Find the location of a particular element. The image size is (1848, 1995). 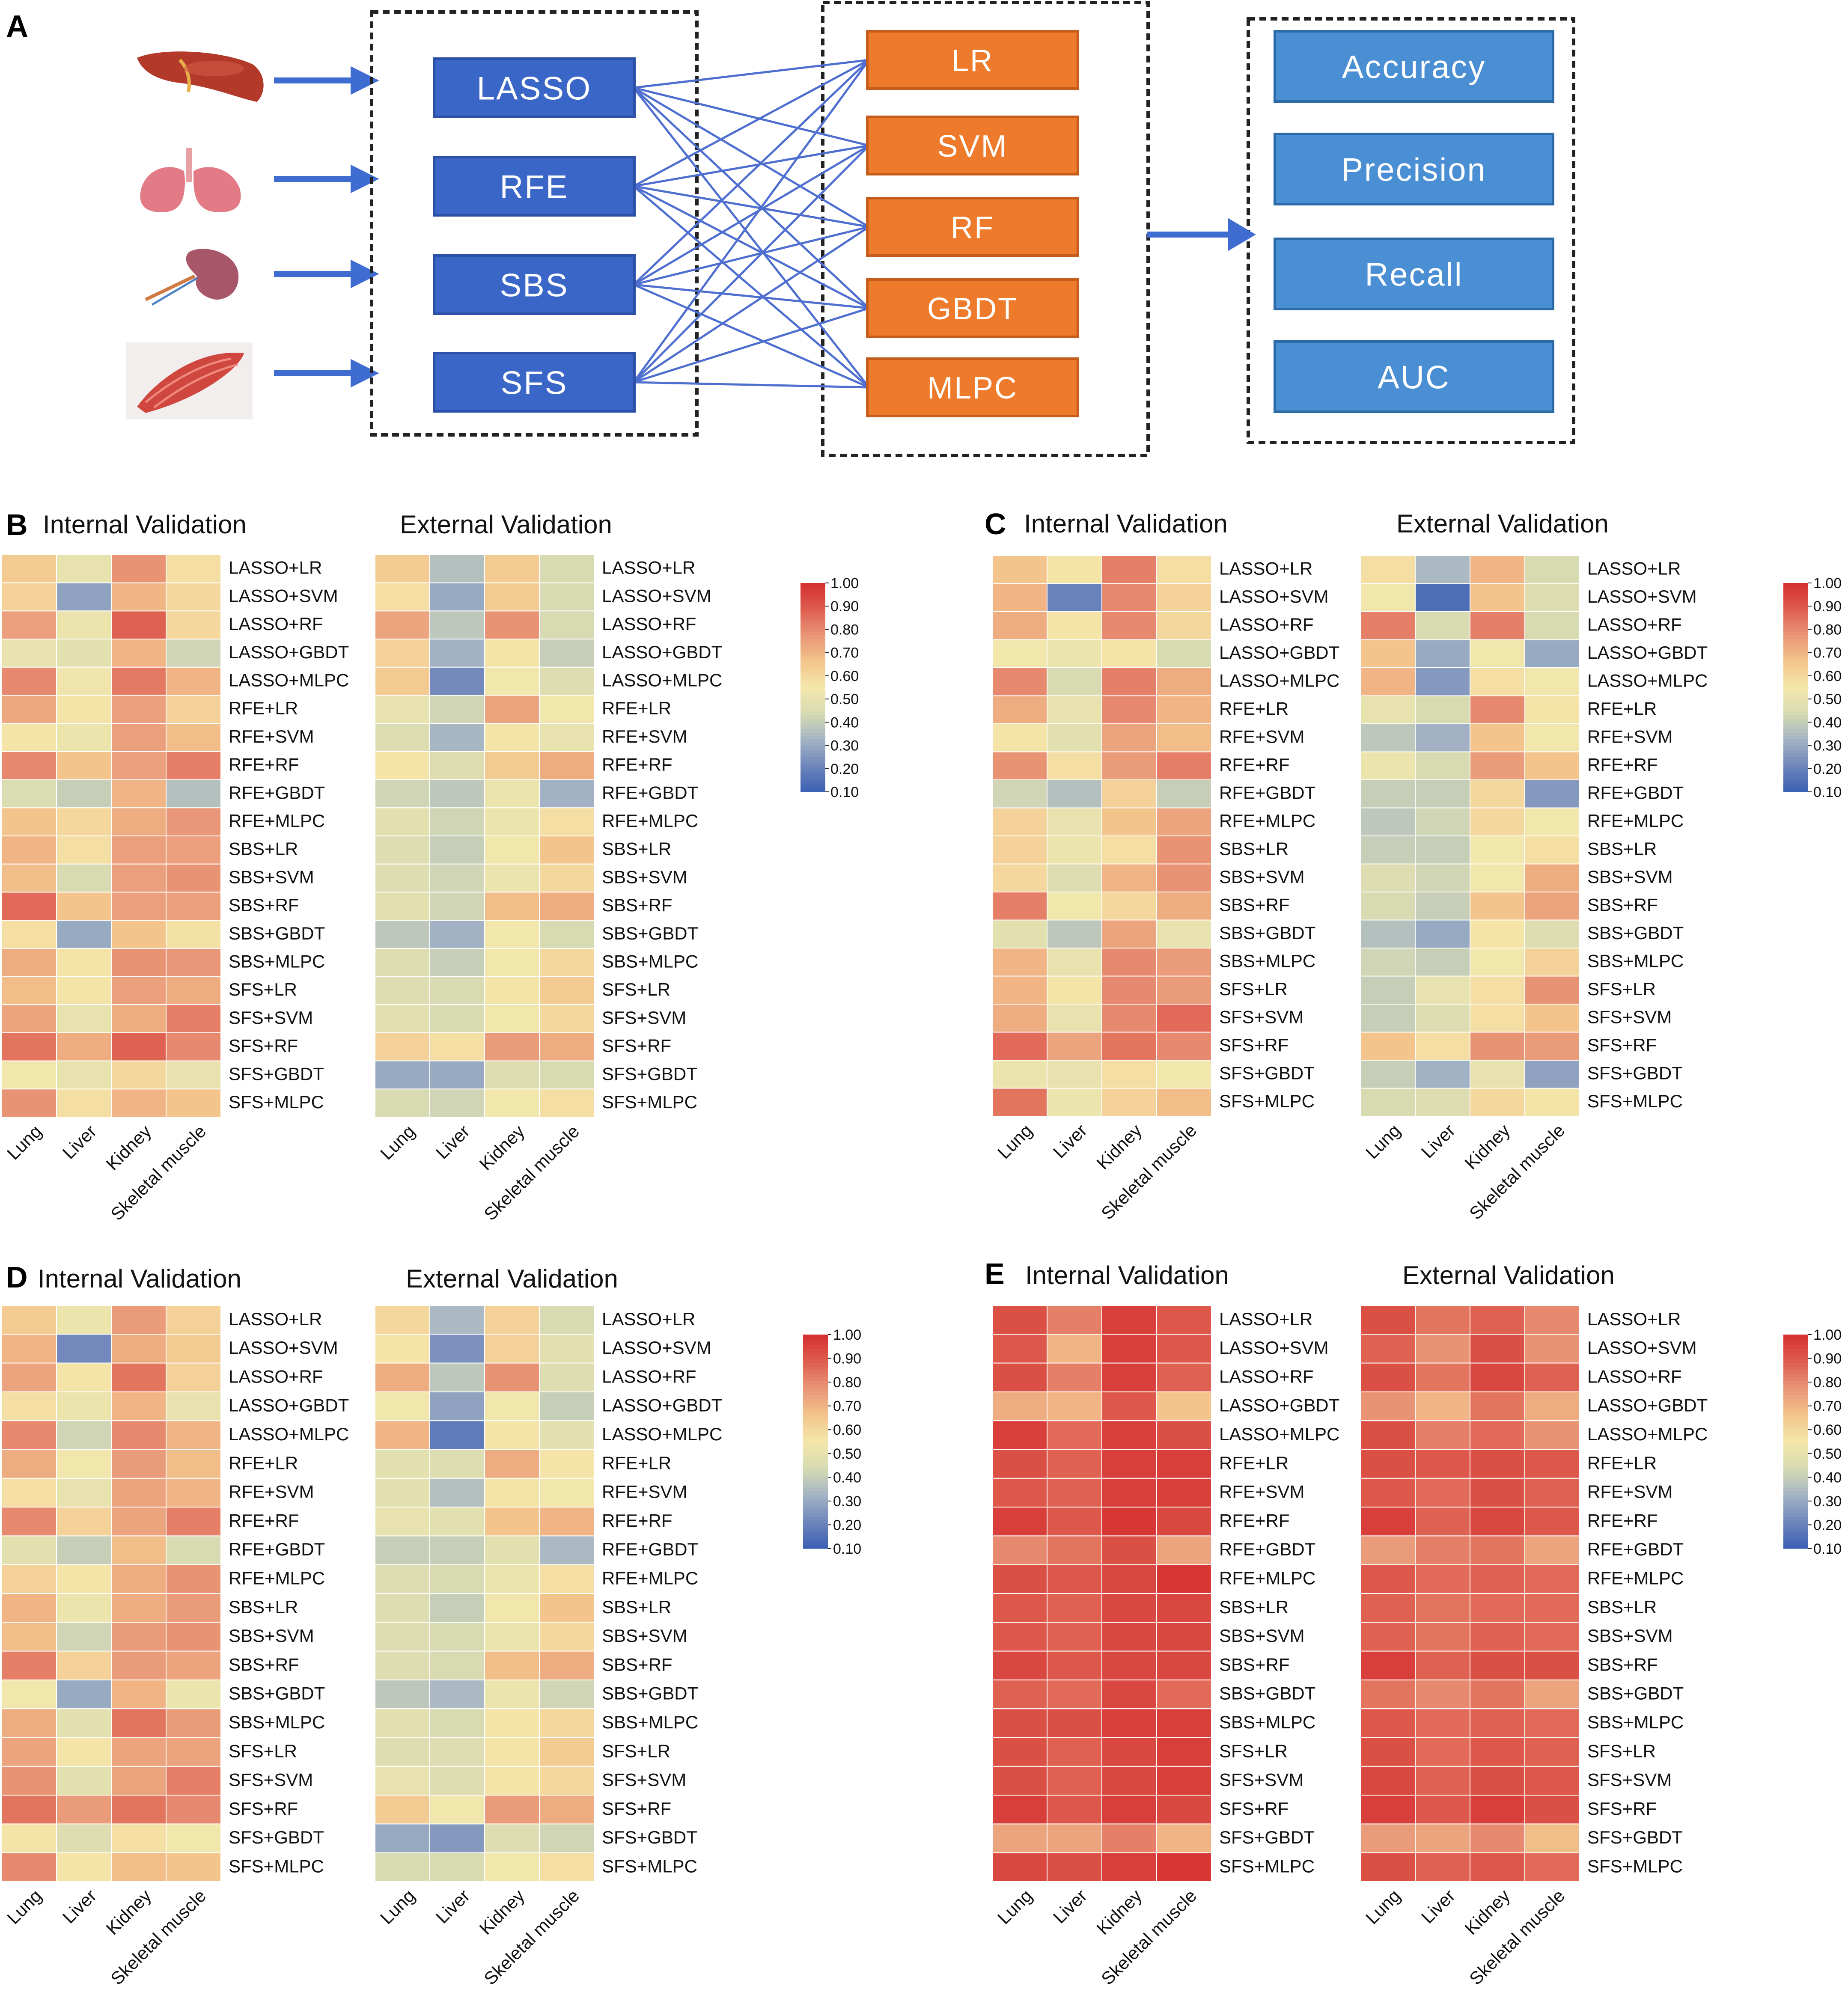

colorbar-tick-label: 0.20 is located at coordinates (844, 769).